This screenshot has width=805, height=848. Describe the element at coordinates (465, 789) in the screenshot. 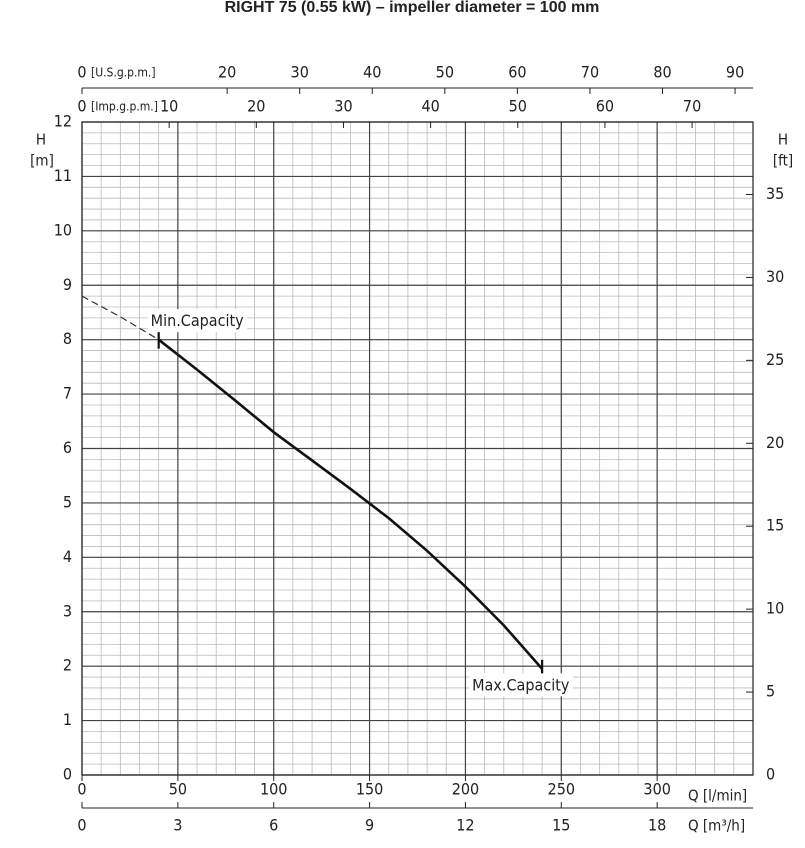

I see `x-tick-label: 200` at that location.